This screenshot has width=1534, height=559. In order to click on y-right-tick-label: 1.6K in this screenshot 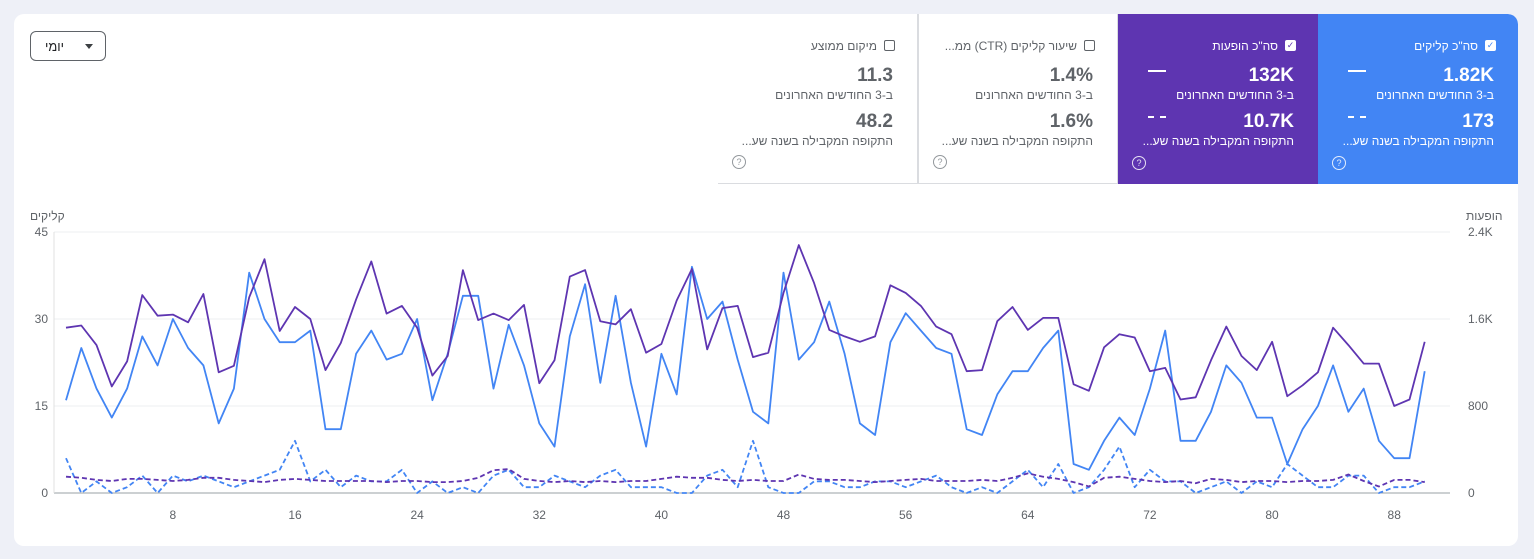, I will do `click(1480, 319)`.